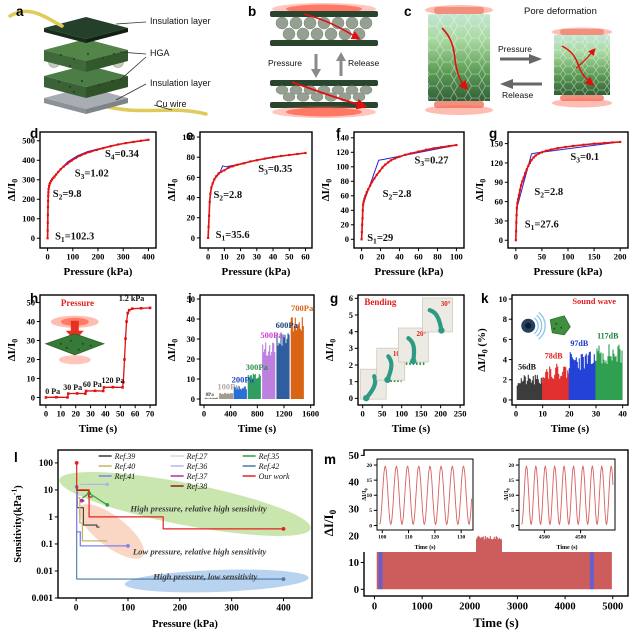 This screenshot has height=636, width=640. What do you see at coordinates (342, 138) in the screenshot?
I see `svg-text: 140` at bounding box center [342, 138].